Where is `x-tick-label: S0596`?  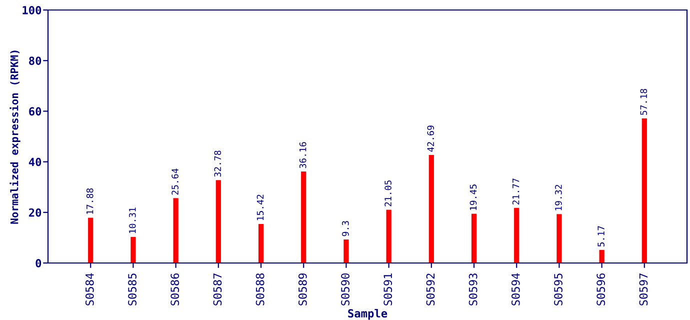
x-tick-label: S0596 is located at coordinates (601, 289).